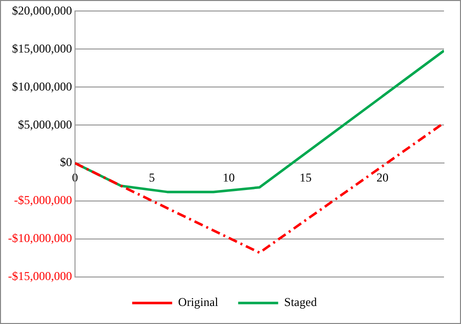 This screenshot has width=461, height=324. What do you see at coordinates (306, 177) in the screenshot?
I see `x-tick-label: 15` at bounding box center [306, 177].